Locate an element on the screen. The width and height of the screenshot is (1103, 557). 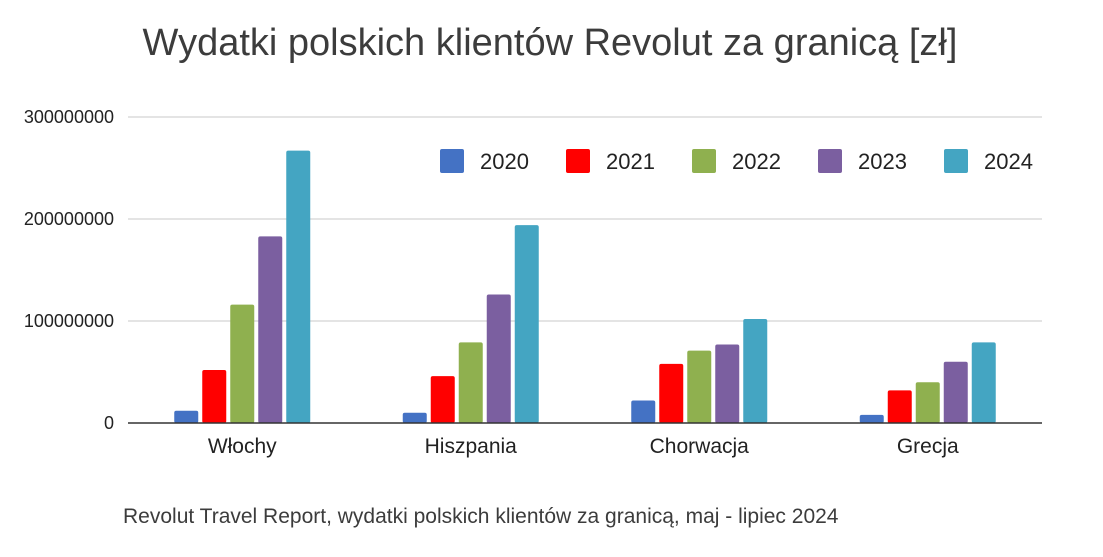
legend: 2020 2021 2022 2023 2024 is located at coordinates (736, 161).